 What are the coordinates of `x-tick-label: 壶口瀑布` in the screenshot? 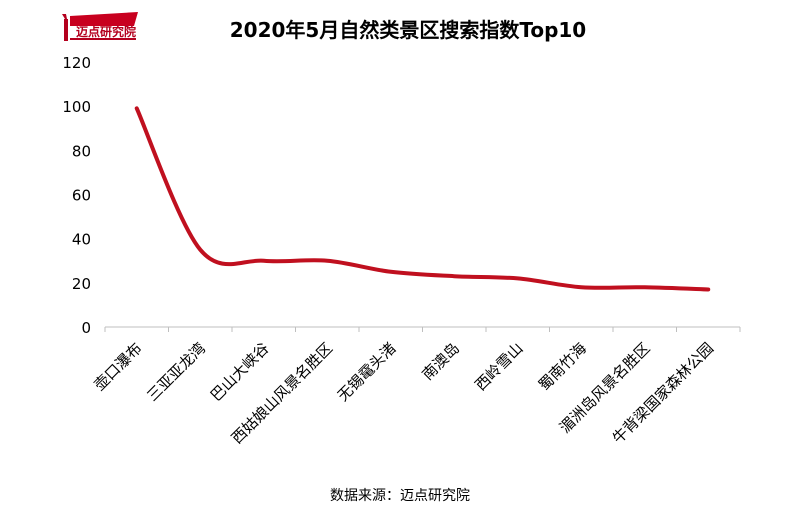 It's located at (117, 366).